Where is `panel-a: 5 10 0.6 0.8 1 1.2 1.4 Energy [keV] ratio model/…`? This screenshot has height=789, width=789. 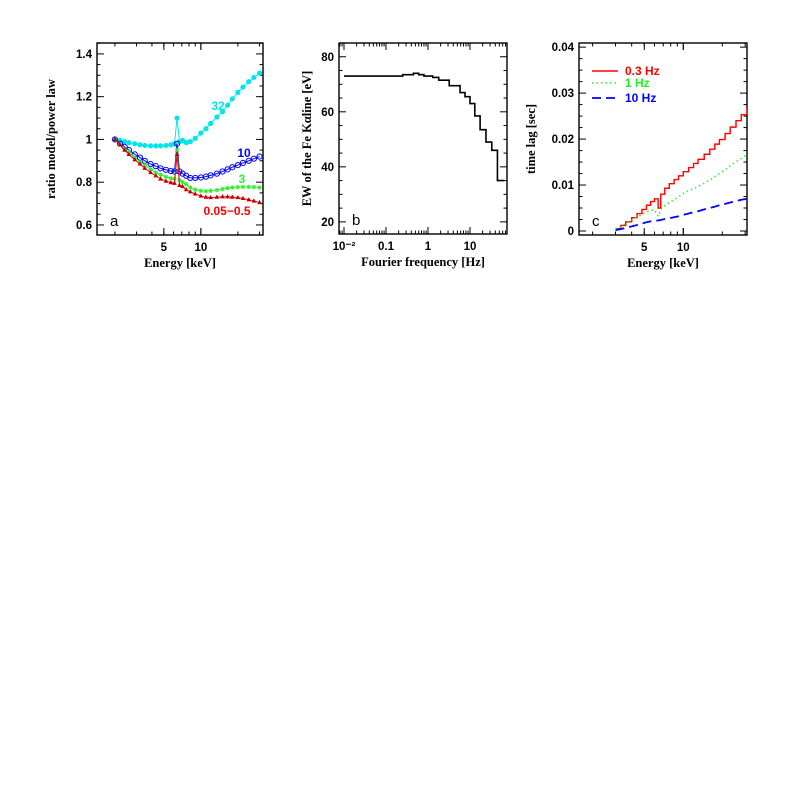
panel-a: 5 10 0.6 0.8 1 1.2 1.4 Energy [keV] ratio model/… is located at coordinates (154, 156).